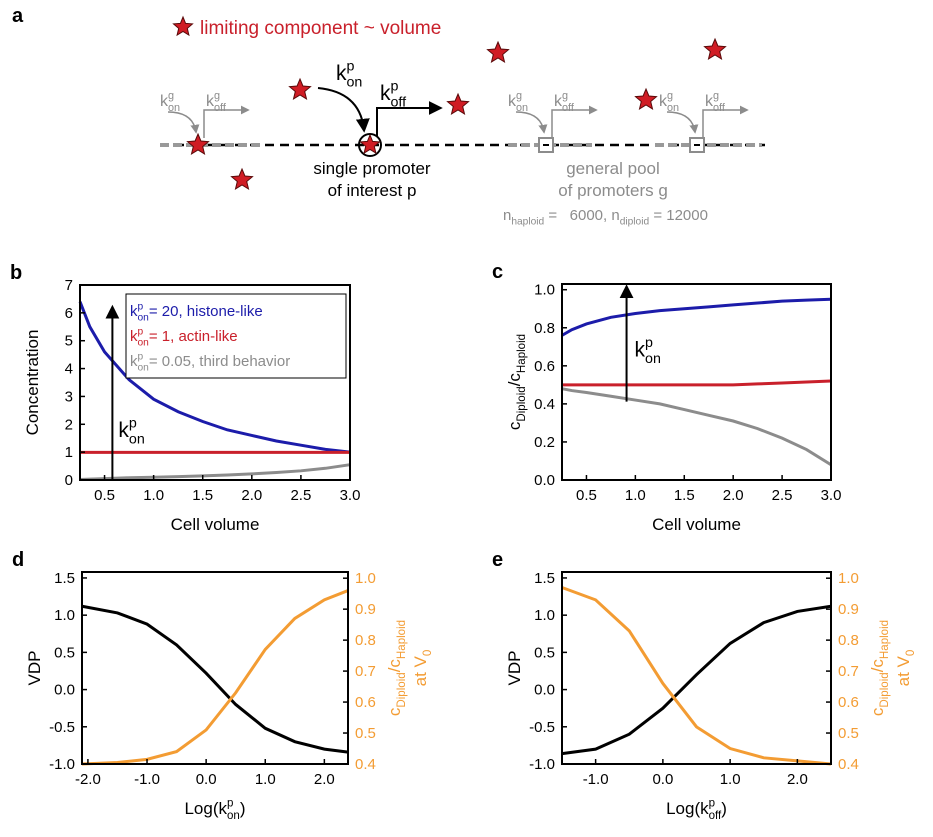 The height and width of the screenshot is (837, 933). I want to click on y-axis-label: Concentration, so click(32, 383).